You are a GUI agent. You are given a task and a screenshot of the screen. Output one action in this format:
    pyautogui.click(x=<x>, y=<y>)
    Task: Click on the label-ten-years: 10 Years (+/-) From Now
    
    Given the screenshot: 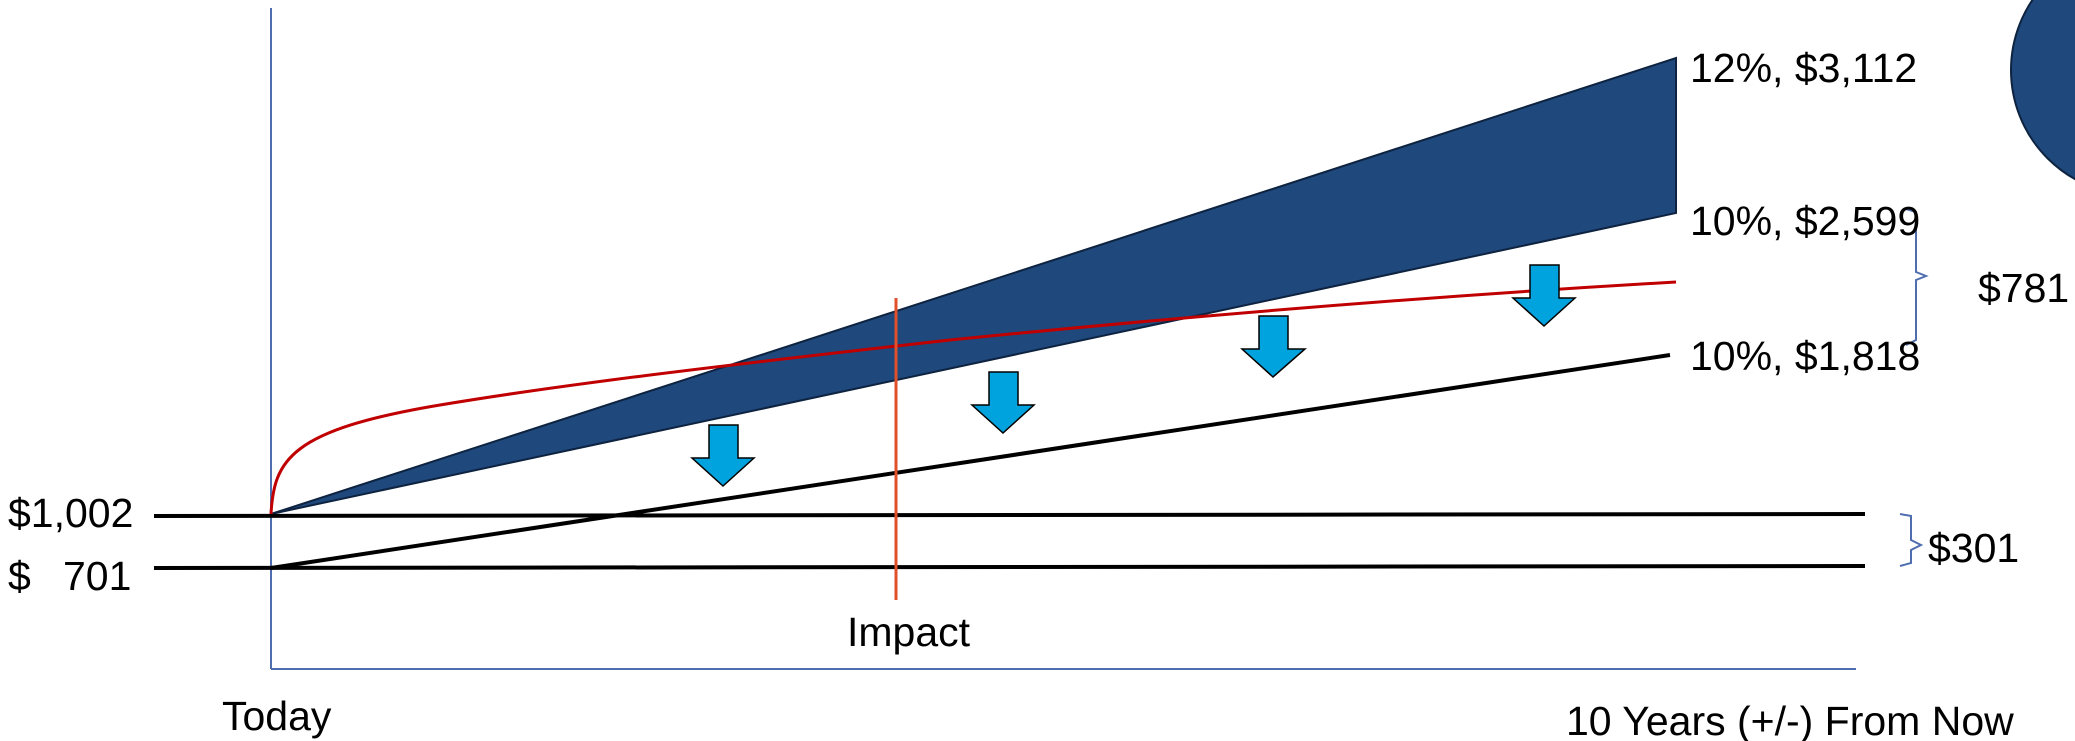 What is the action you would take?
    pyautogui.click(x=1790, y=719)
    